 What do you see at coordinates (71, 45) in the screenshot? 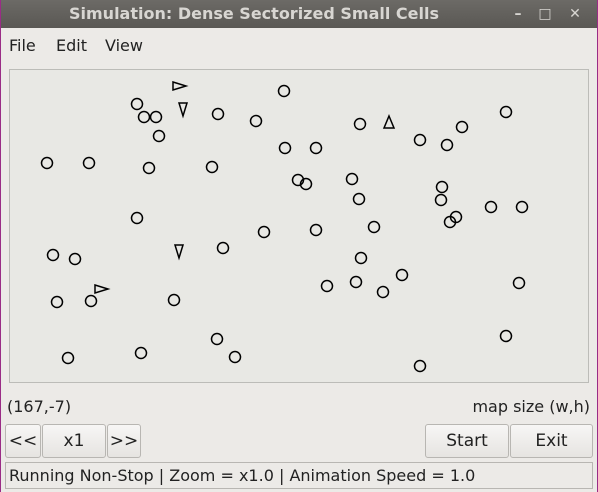
I see `menu-edit: Edit` at bounding box center [71, 45].